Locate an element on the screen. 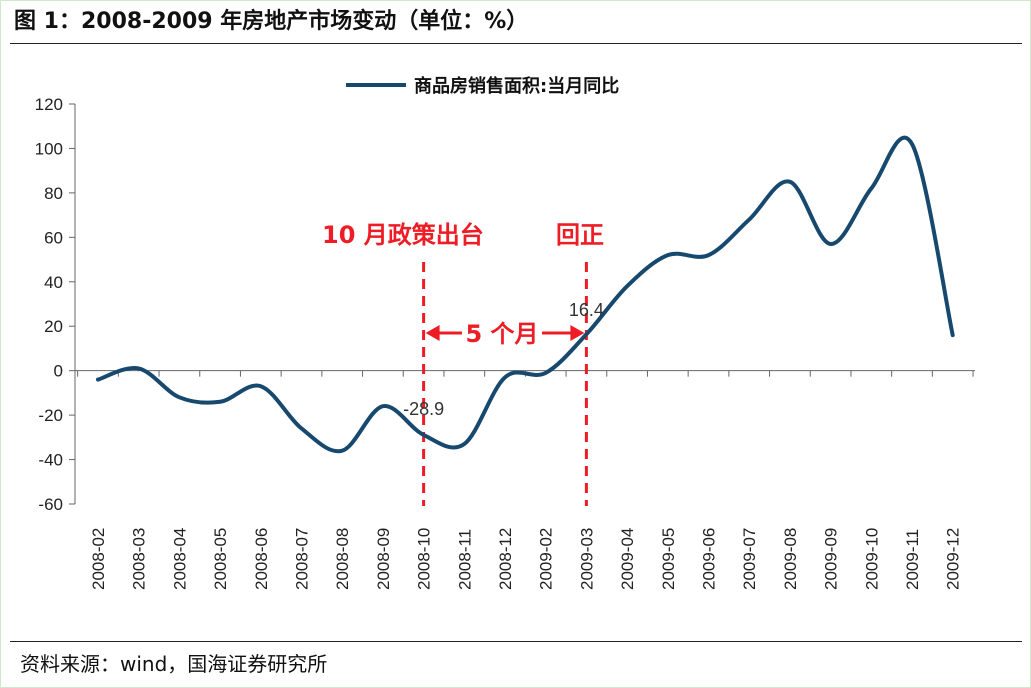 The image size is (1031, 688). x-tick-label: 2008-03 is located at coordinates (139, 559).